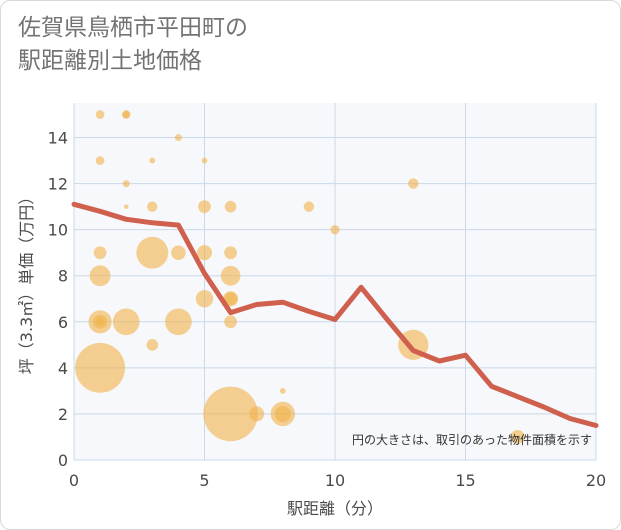 This screenshot has height=530, width=621. Describe the element at coordinates (63, 276) in the screenshot. I see `y-tick-label: 8` at that location.